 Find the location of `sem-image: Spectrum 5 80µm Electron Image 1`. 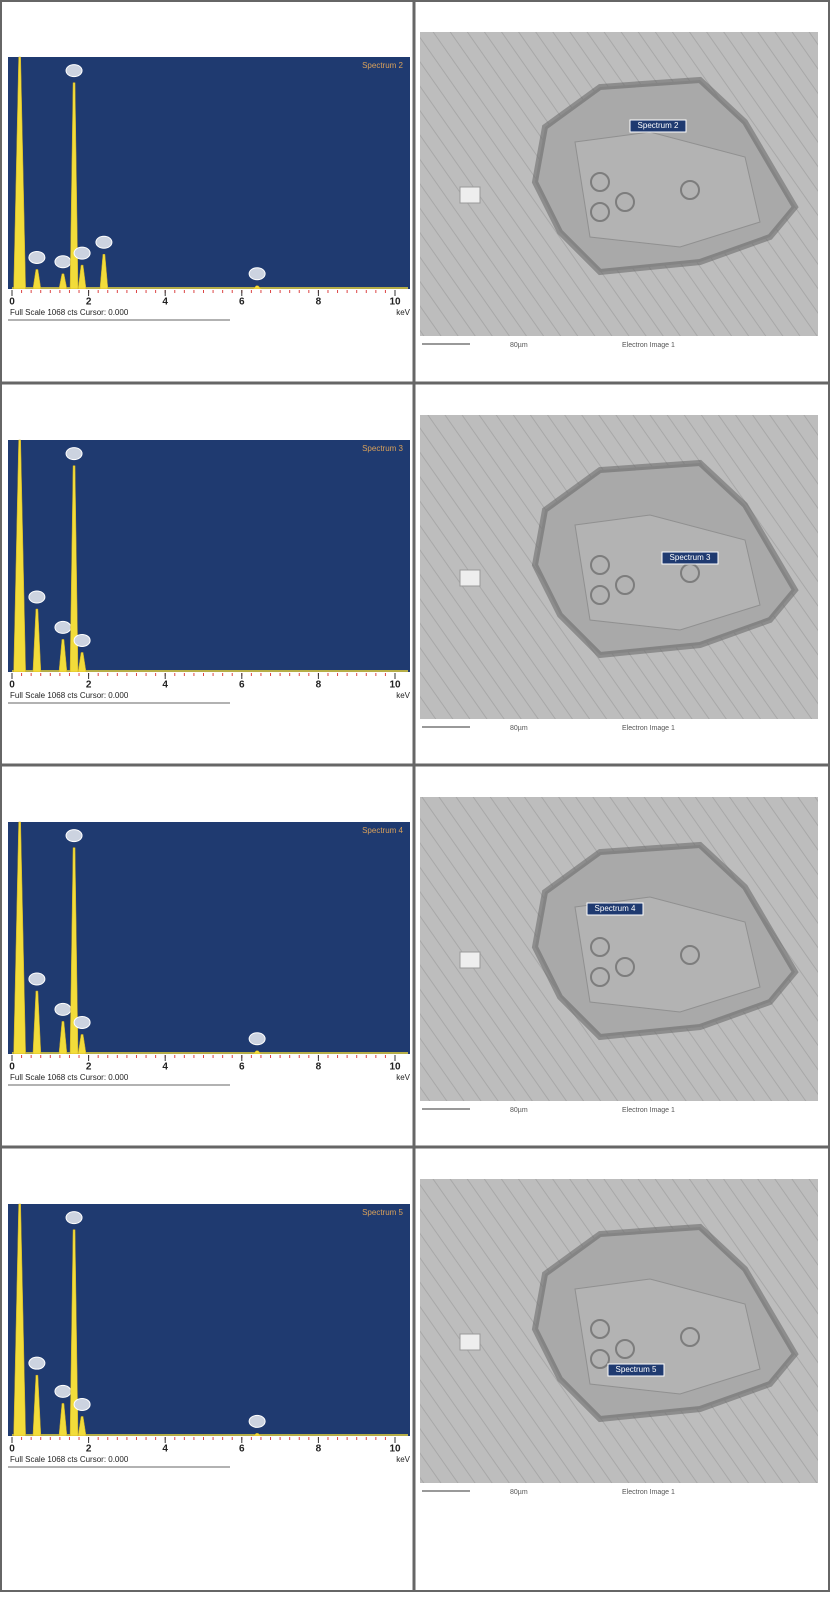

sem-image: Spectrum 5 80µm Electron Image 1 is located at coordinates (619, 1337).